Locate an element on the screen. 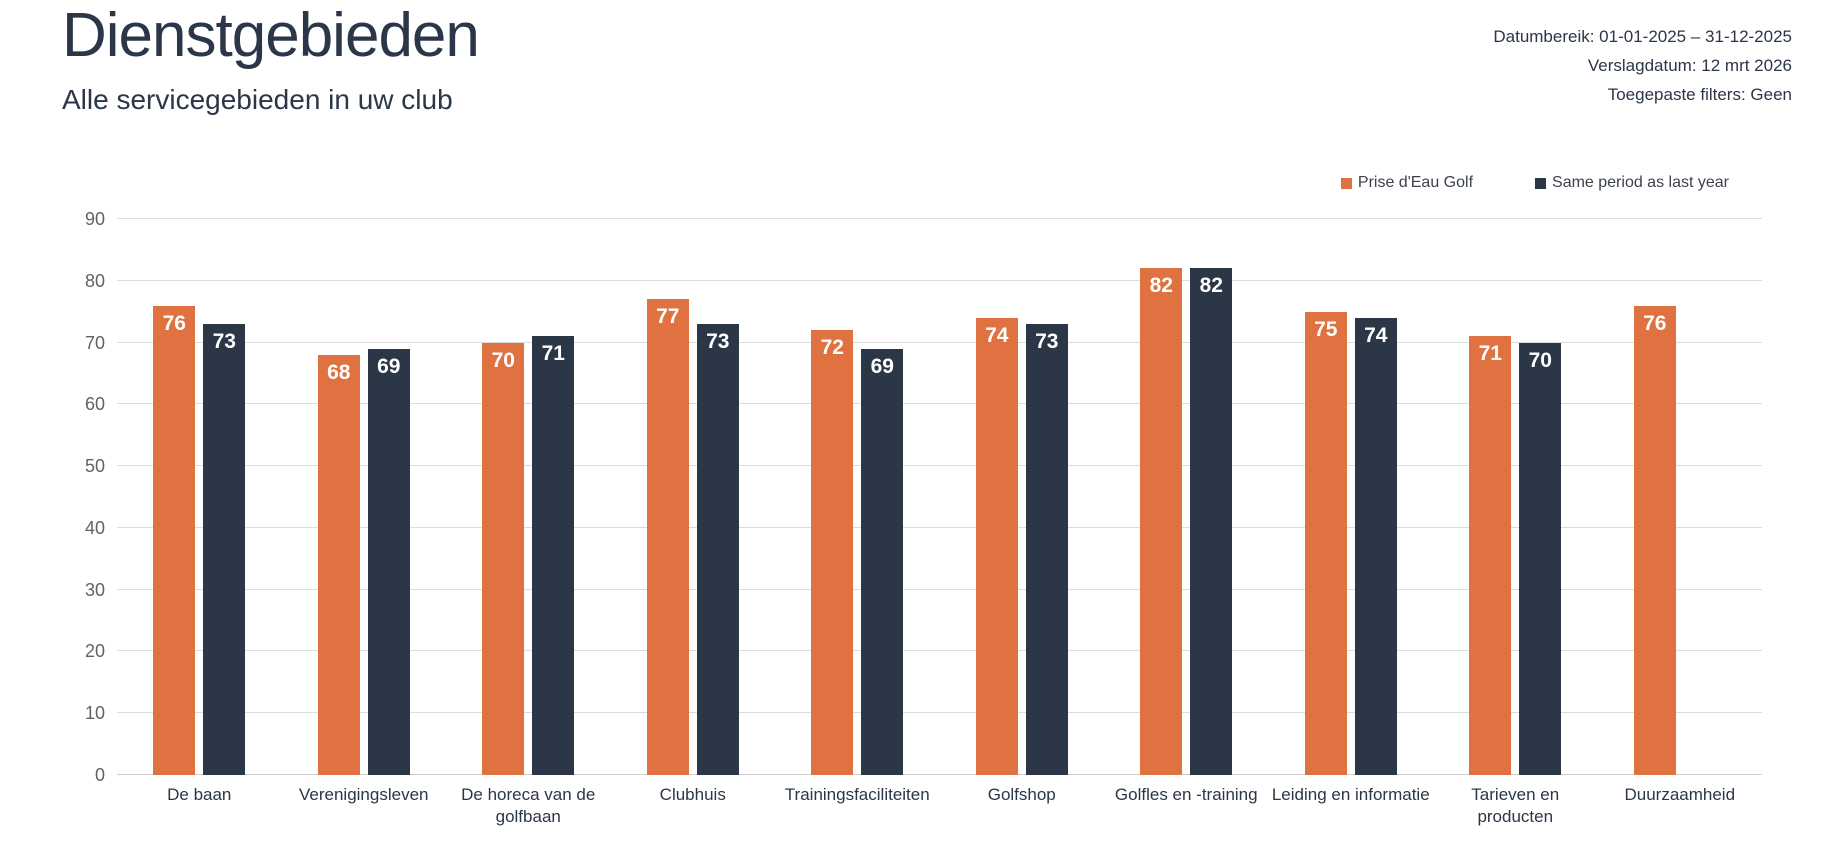  bar: 72 is located at coordinates (832, 552).